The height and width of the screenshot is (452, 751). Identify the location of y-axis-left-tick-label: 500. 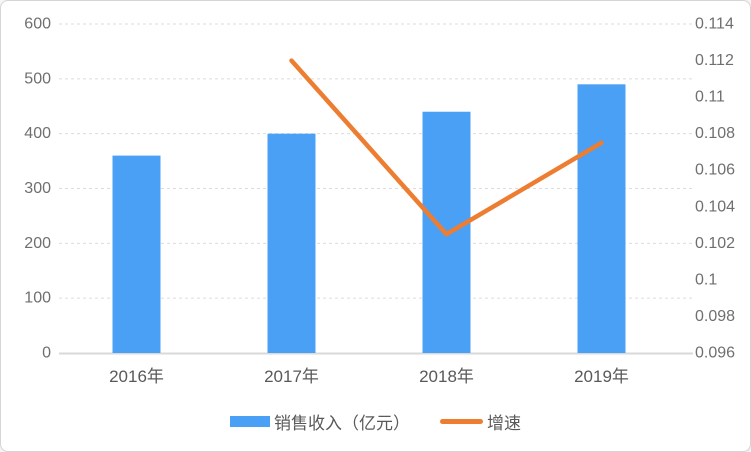
(37, 78).